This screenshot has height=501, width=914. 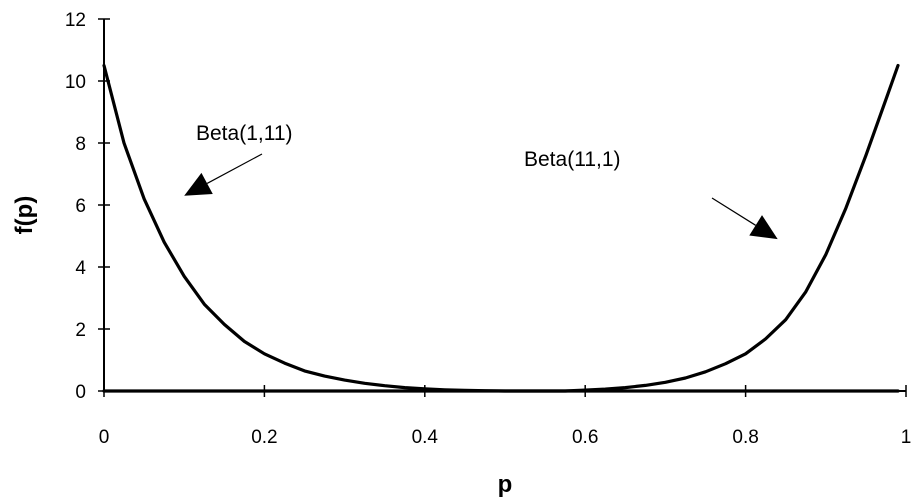 What do you see at coordinates (505, 484) in the screenshot?
I see `x-axis-title: p` at bounding box center [505, 484].